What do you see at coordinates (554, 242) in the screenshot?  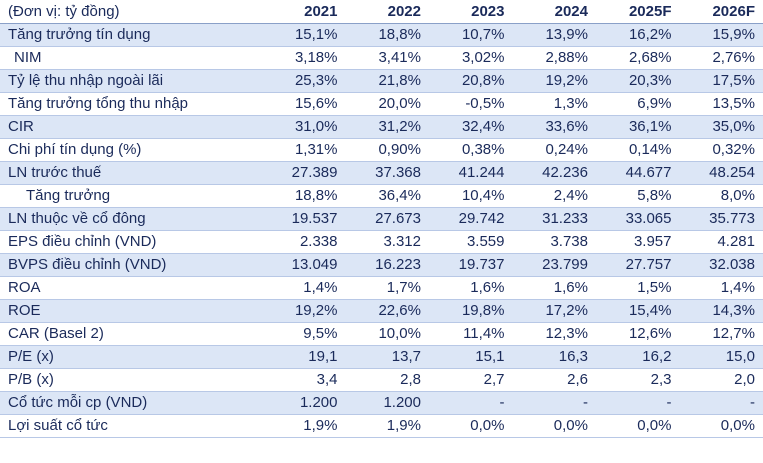 I see `row-value: 3.738` at bounding box center [554, 242].